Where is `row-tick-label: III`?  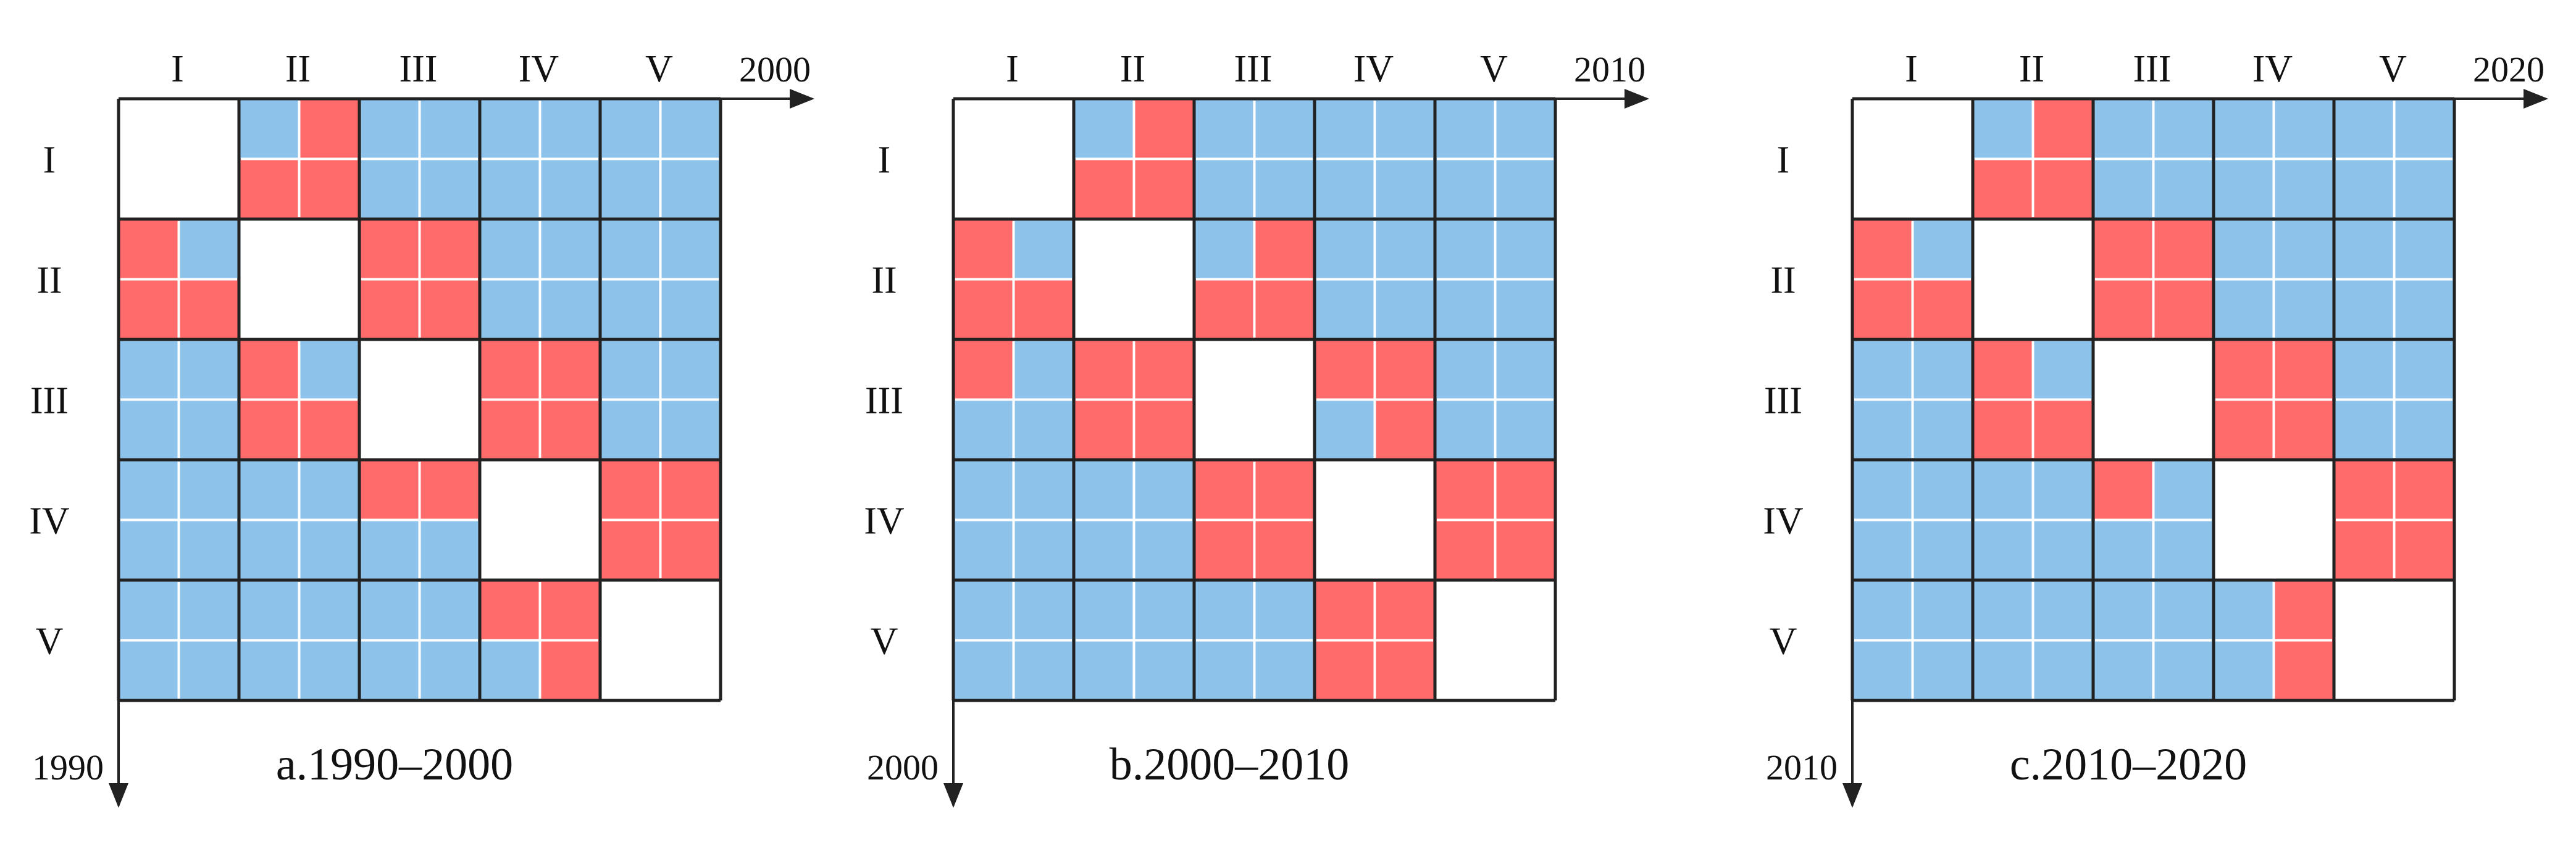
row-tick-label: III is located at coordinates (884, 401).